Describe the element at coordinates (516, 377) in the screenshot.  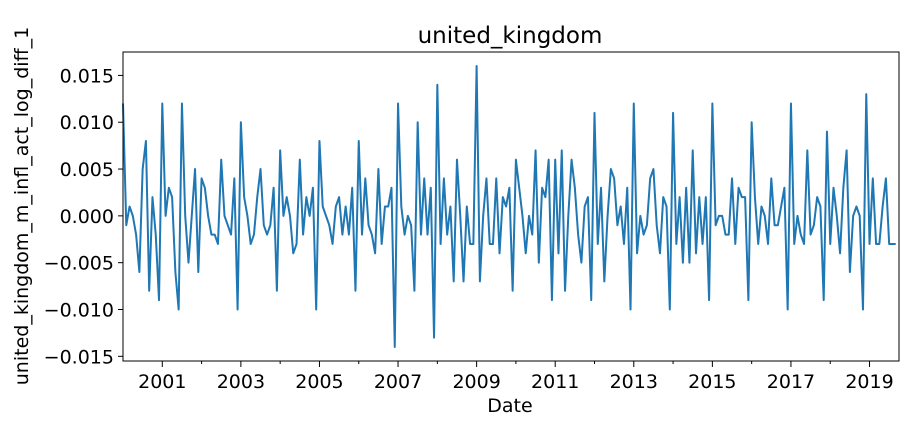
I see `x-axis: 2001 2003 2005 2007 2009 2011 2013 2015 2017 2019` at that location.